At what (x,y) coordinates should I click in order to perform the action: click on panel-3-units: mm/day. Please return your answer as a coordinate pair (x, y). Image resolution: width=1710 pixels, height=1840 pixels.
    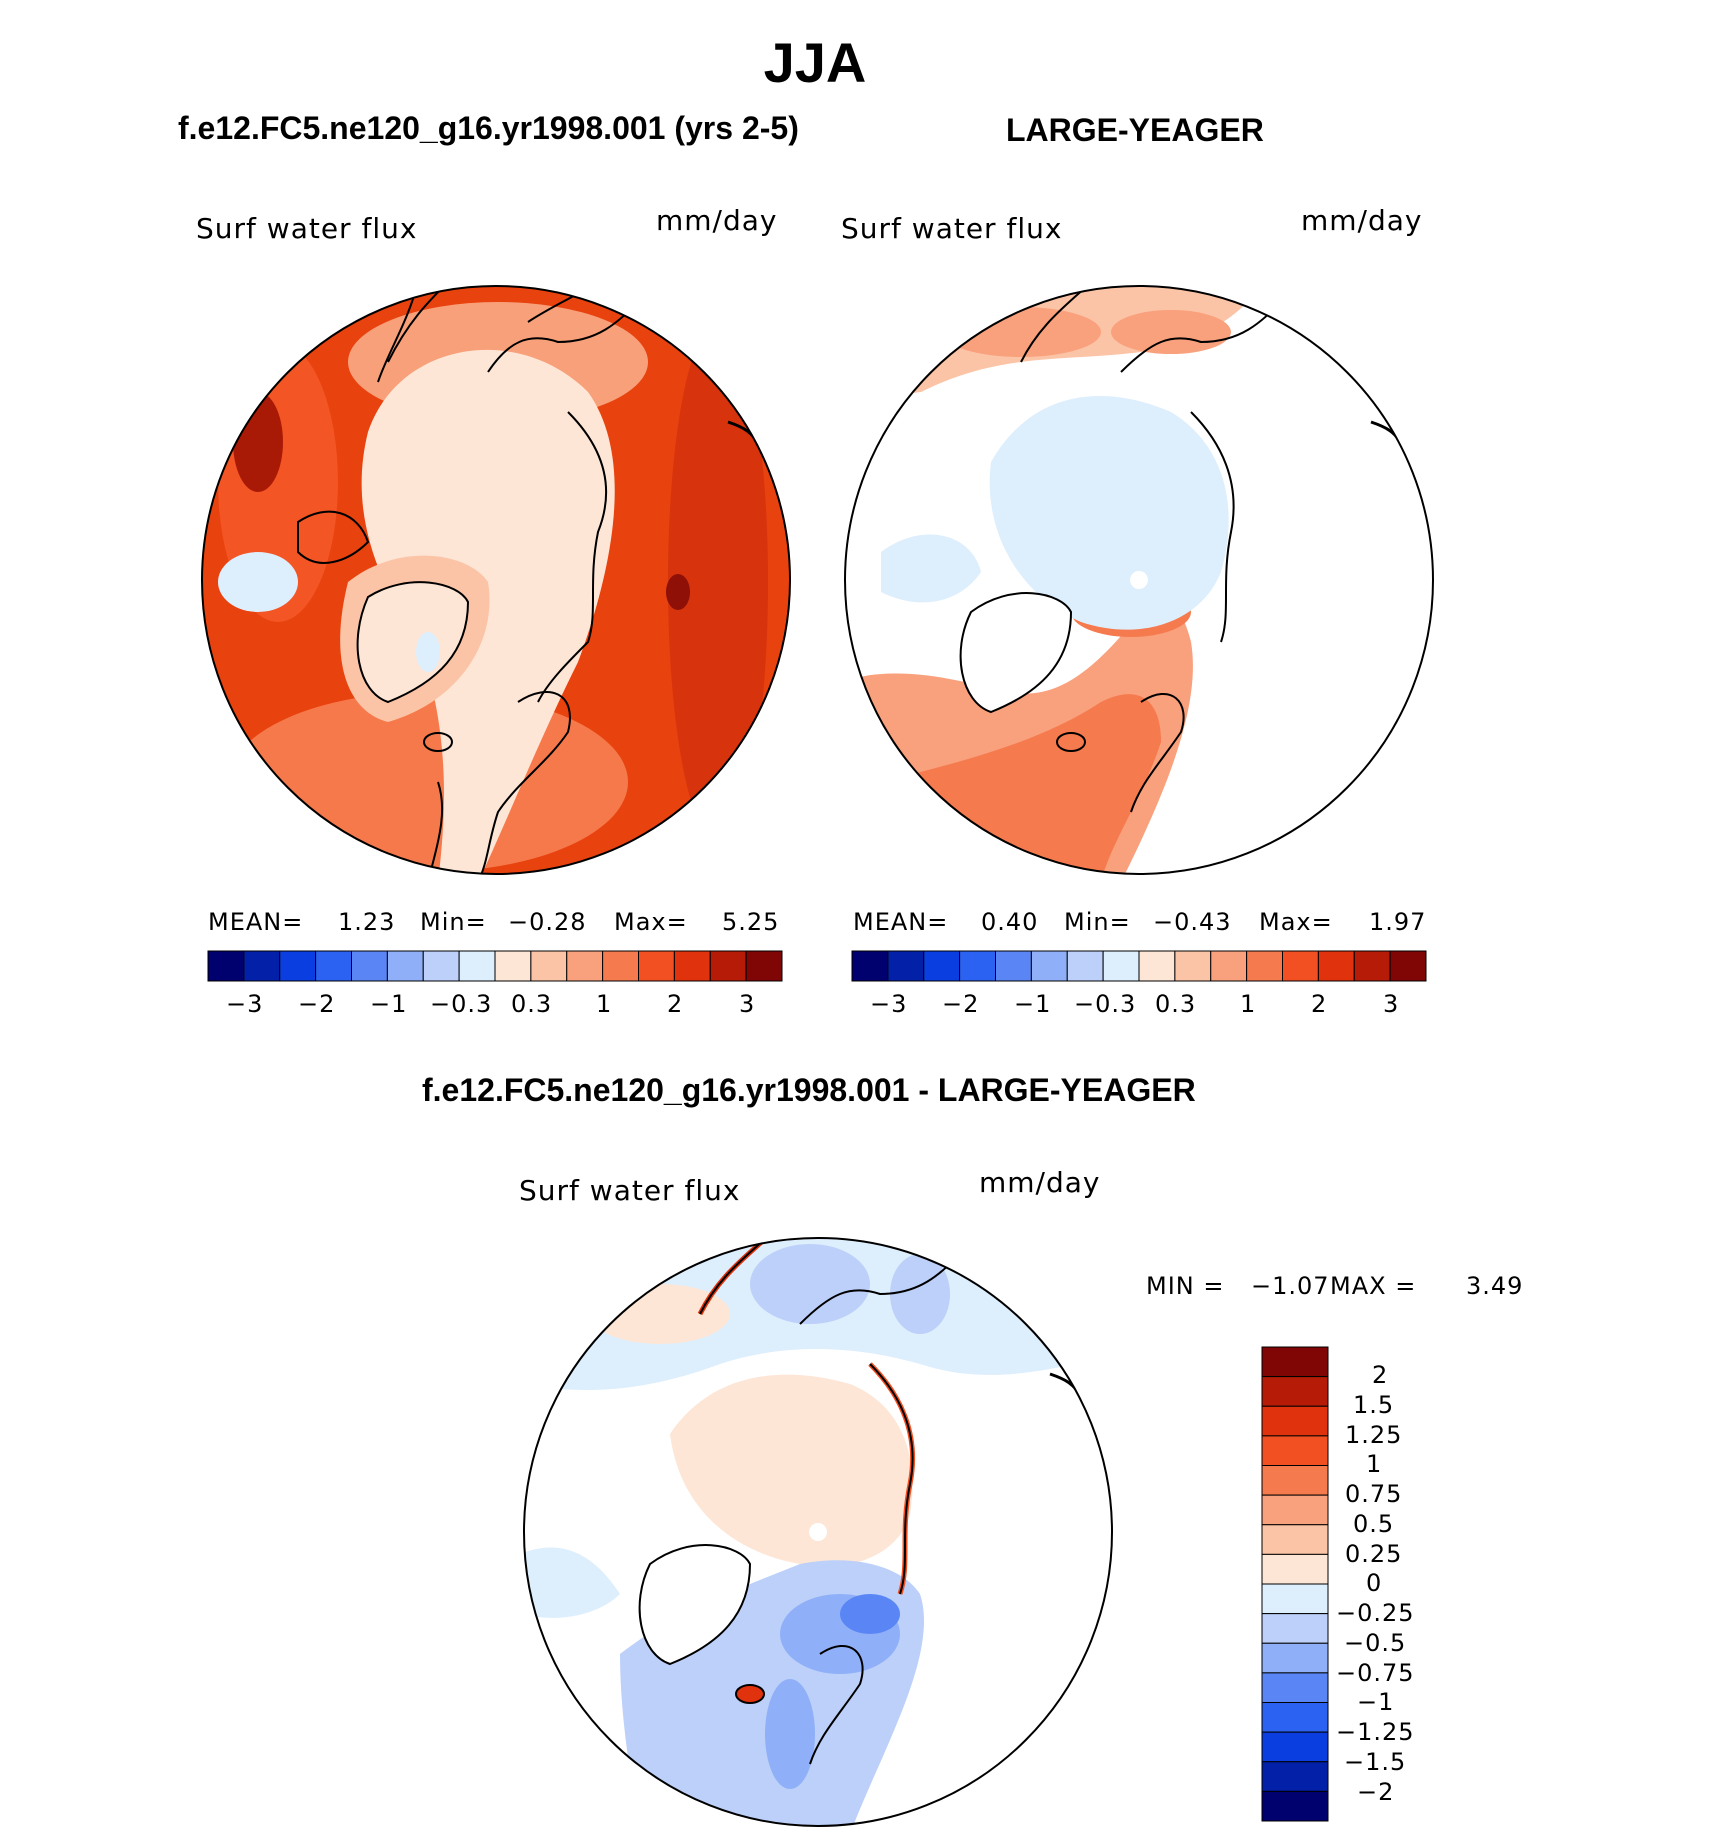
    Looking at the image, I should click on (1040, 1182).